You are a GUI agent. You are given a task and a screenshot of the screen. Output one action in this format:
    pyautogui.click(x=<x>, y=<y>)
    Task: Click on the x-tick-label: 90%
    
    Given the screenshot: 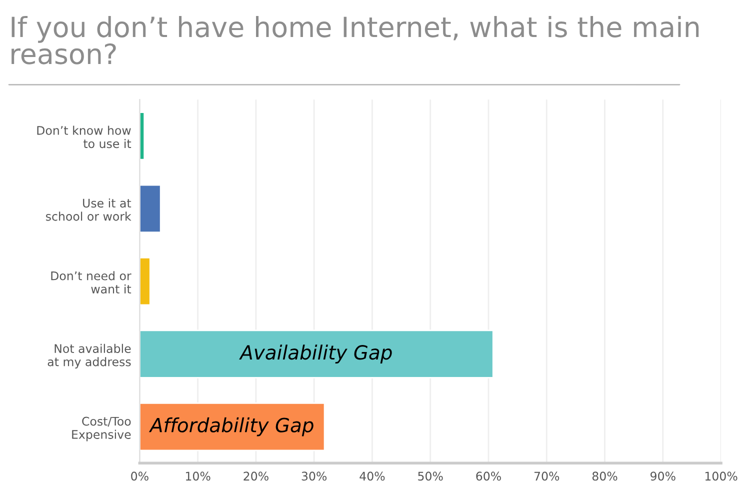 What is the action you would take?
    pyautogui.click(x=663, y=476)
    